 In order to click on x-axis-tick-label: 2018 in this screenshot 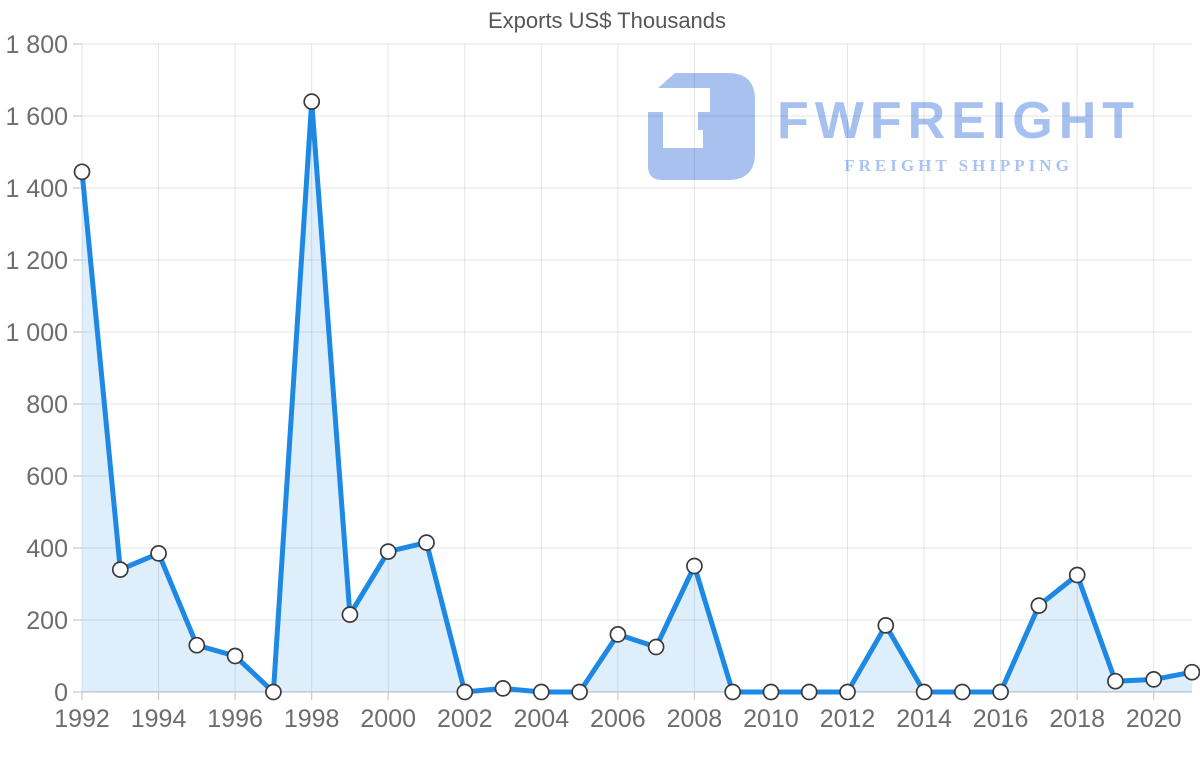, I will do `click(1077, 719)`.